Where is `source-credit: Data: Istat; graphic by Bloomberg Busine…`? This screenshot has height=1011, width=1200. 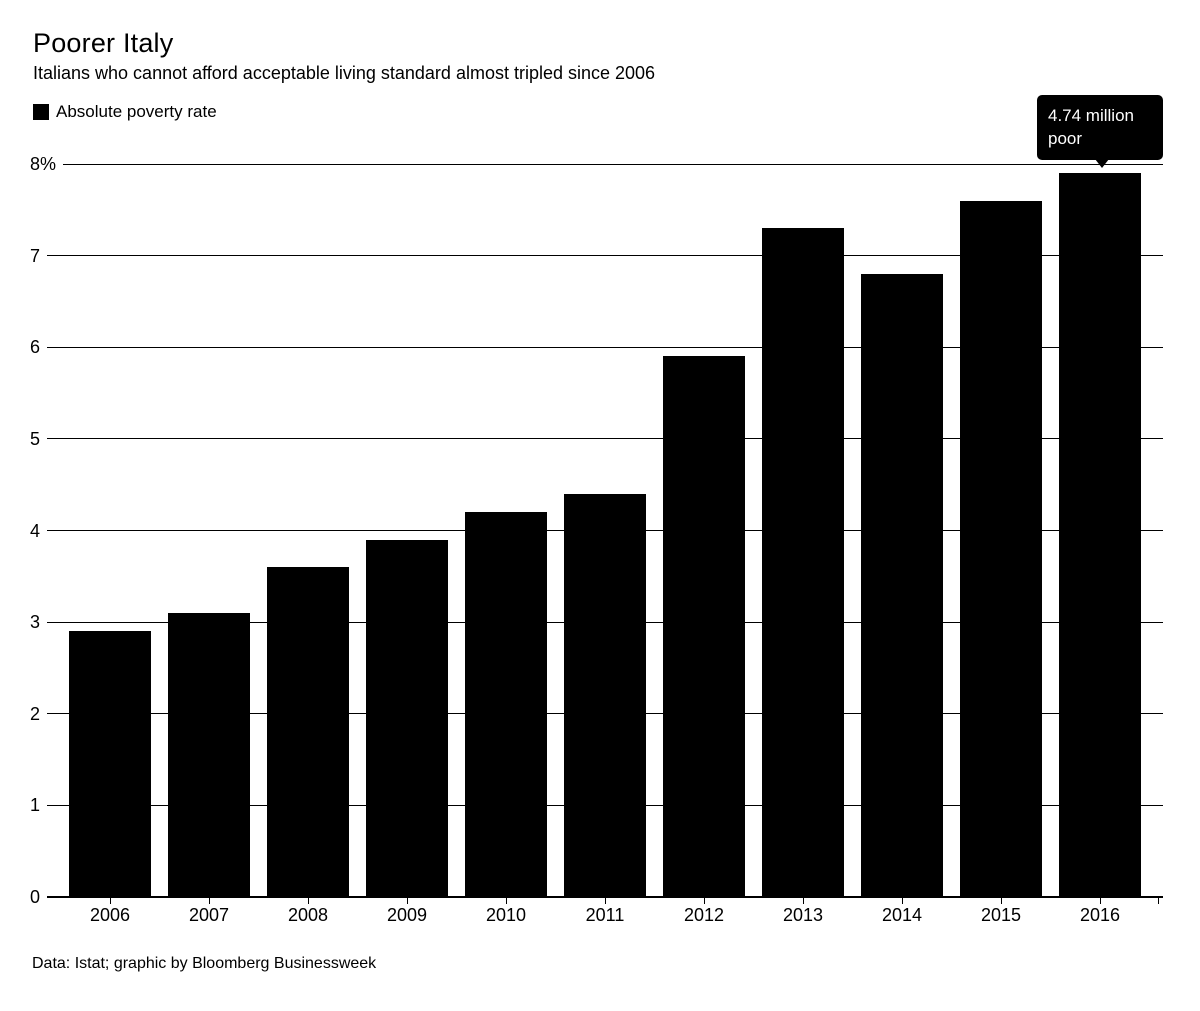
source-credit: Data: Istat; graphic by Bloomberg Busine… is located at coordinates (204, 963).